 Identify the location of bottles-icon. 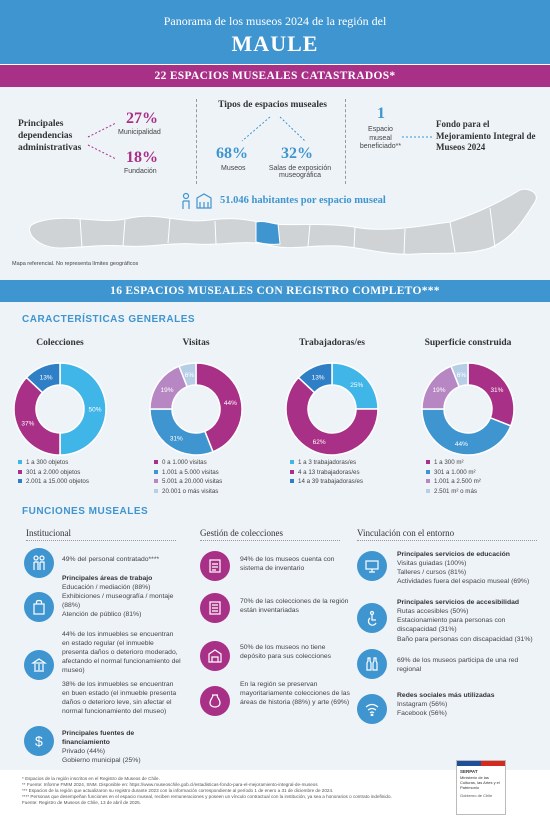
(372, 664).